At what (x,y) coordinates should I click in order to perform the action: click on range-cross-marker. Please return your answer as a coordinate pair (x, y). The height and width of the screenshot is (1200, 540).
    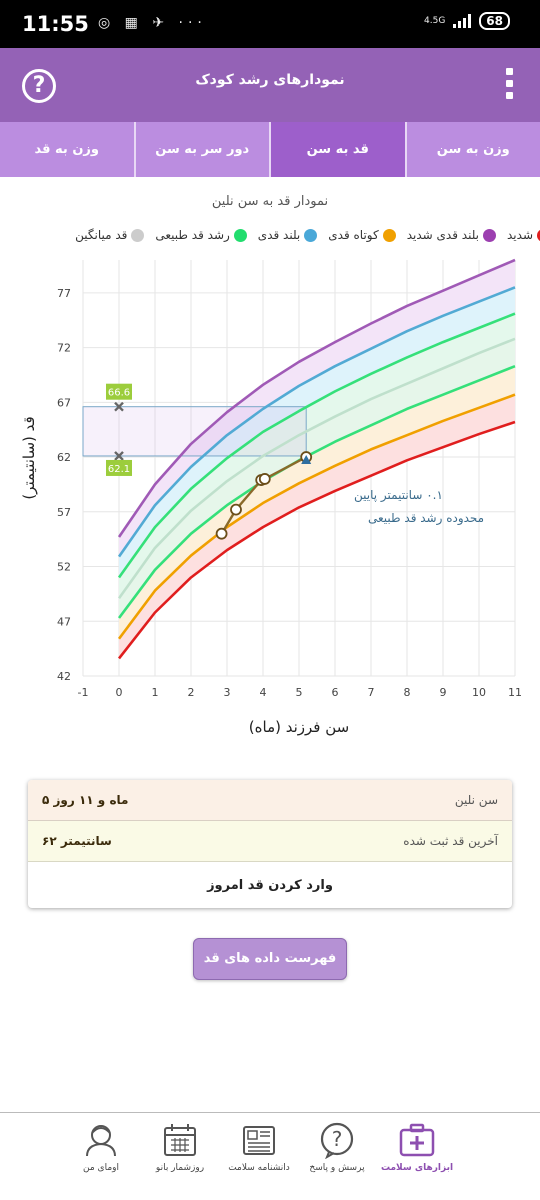
    Looking at the image, I should click on (119, 406).